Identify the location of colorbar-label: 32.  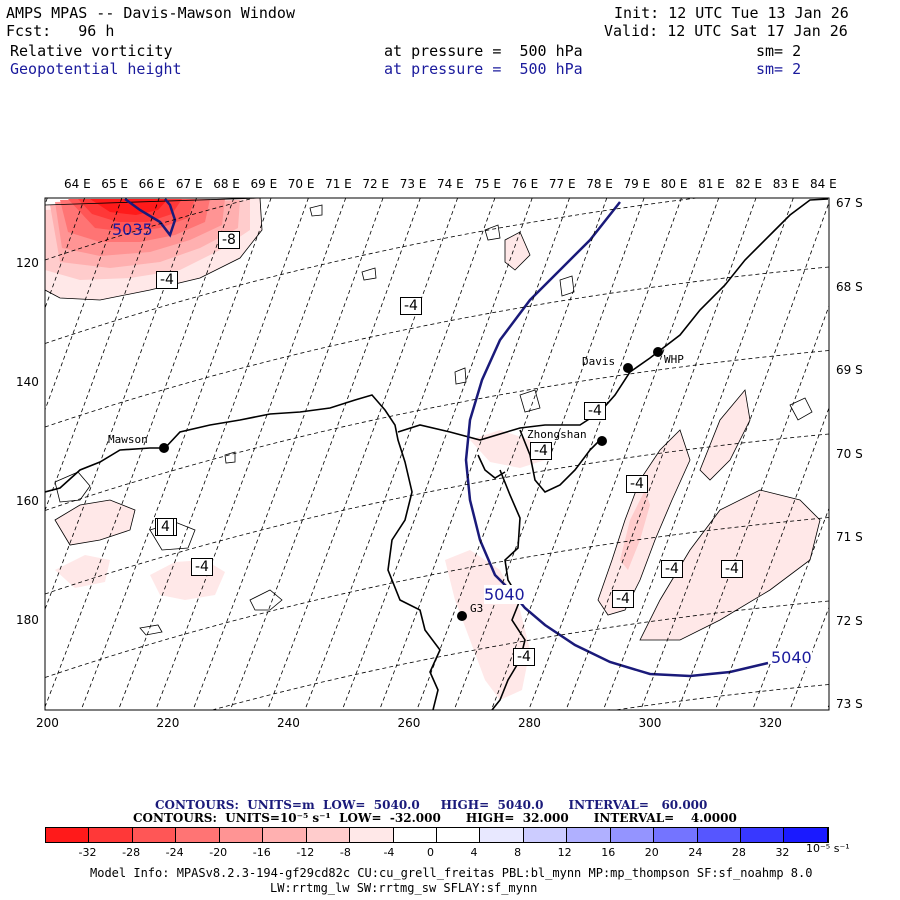
(782, 852).